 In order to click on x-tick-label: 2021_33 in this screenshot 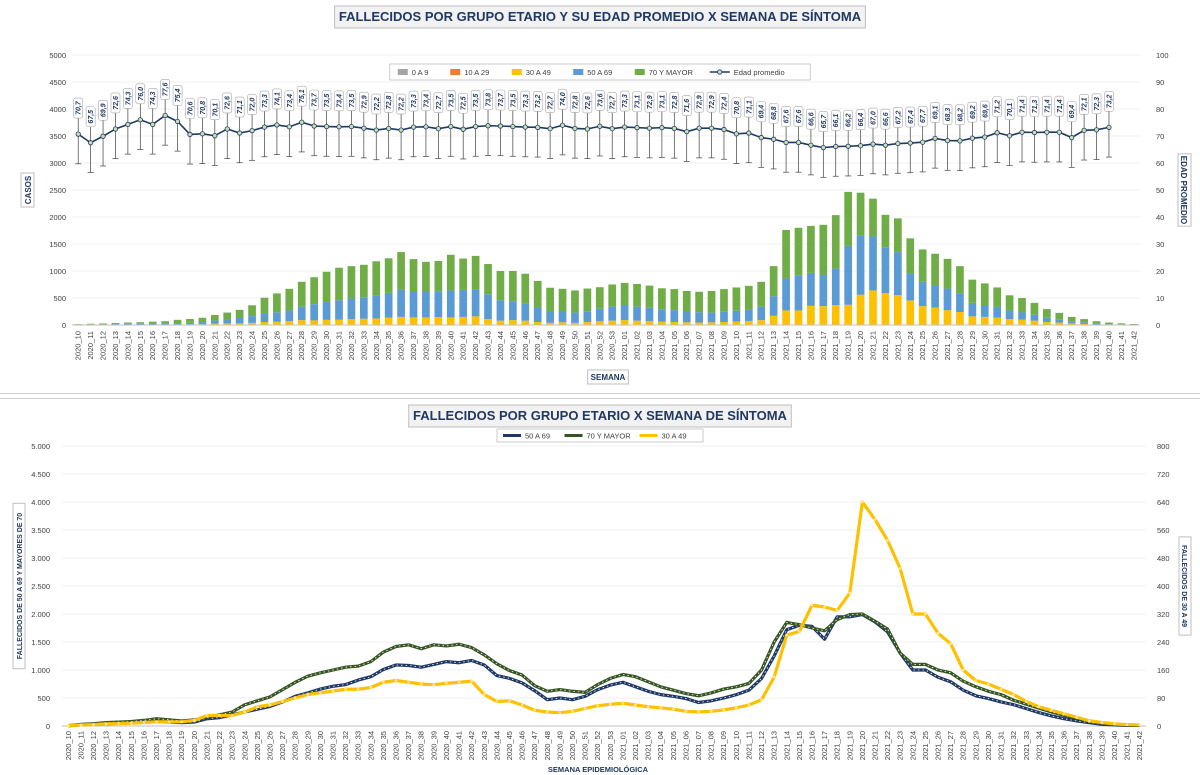, I will do `click(1022, 345)`.